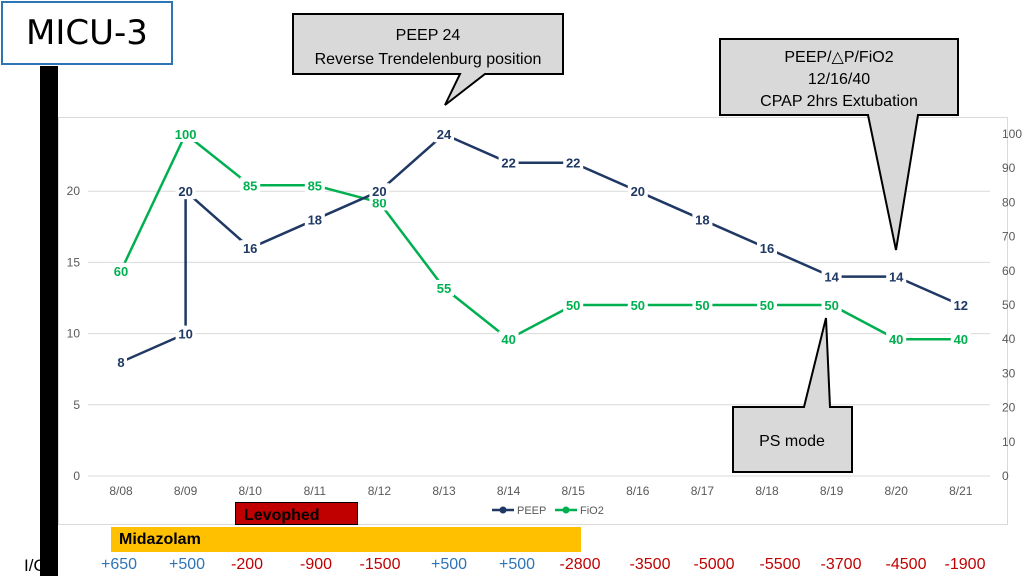 The width and height of the screenshot is (1024, 576). I want to click on io-value: -2800, so click(580, 564).